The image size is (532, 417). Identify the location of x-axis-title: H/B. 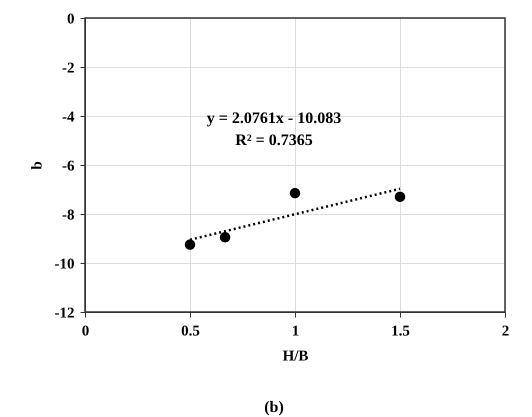
(295, 356).